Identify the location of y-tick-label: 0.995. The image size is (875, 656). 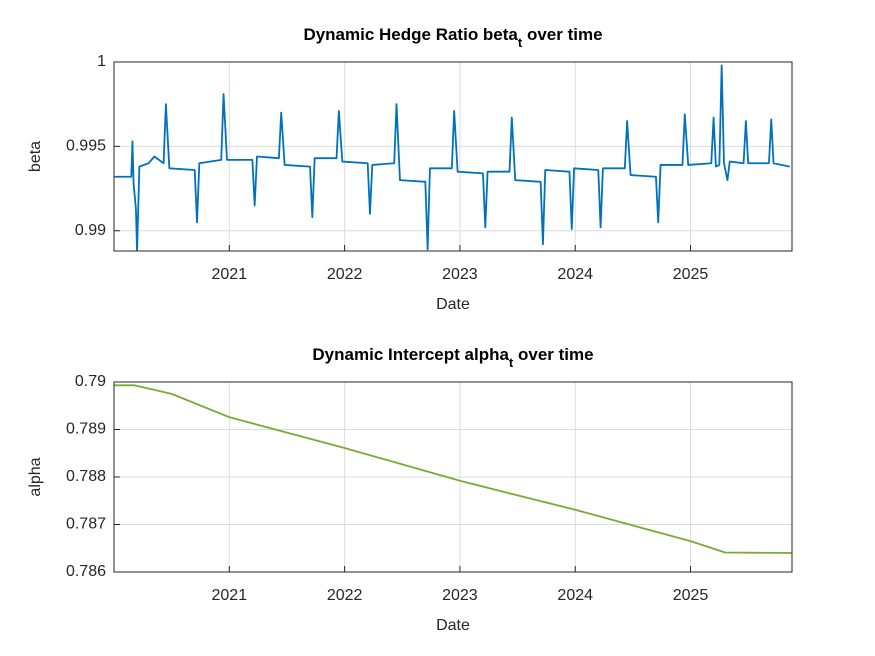
(86, 146).